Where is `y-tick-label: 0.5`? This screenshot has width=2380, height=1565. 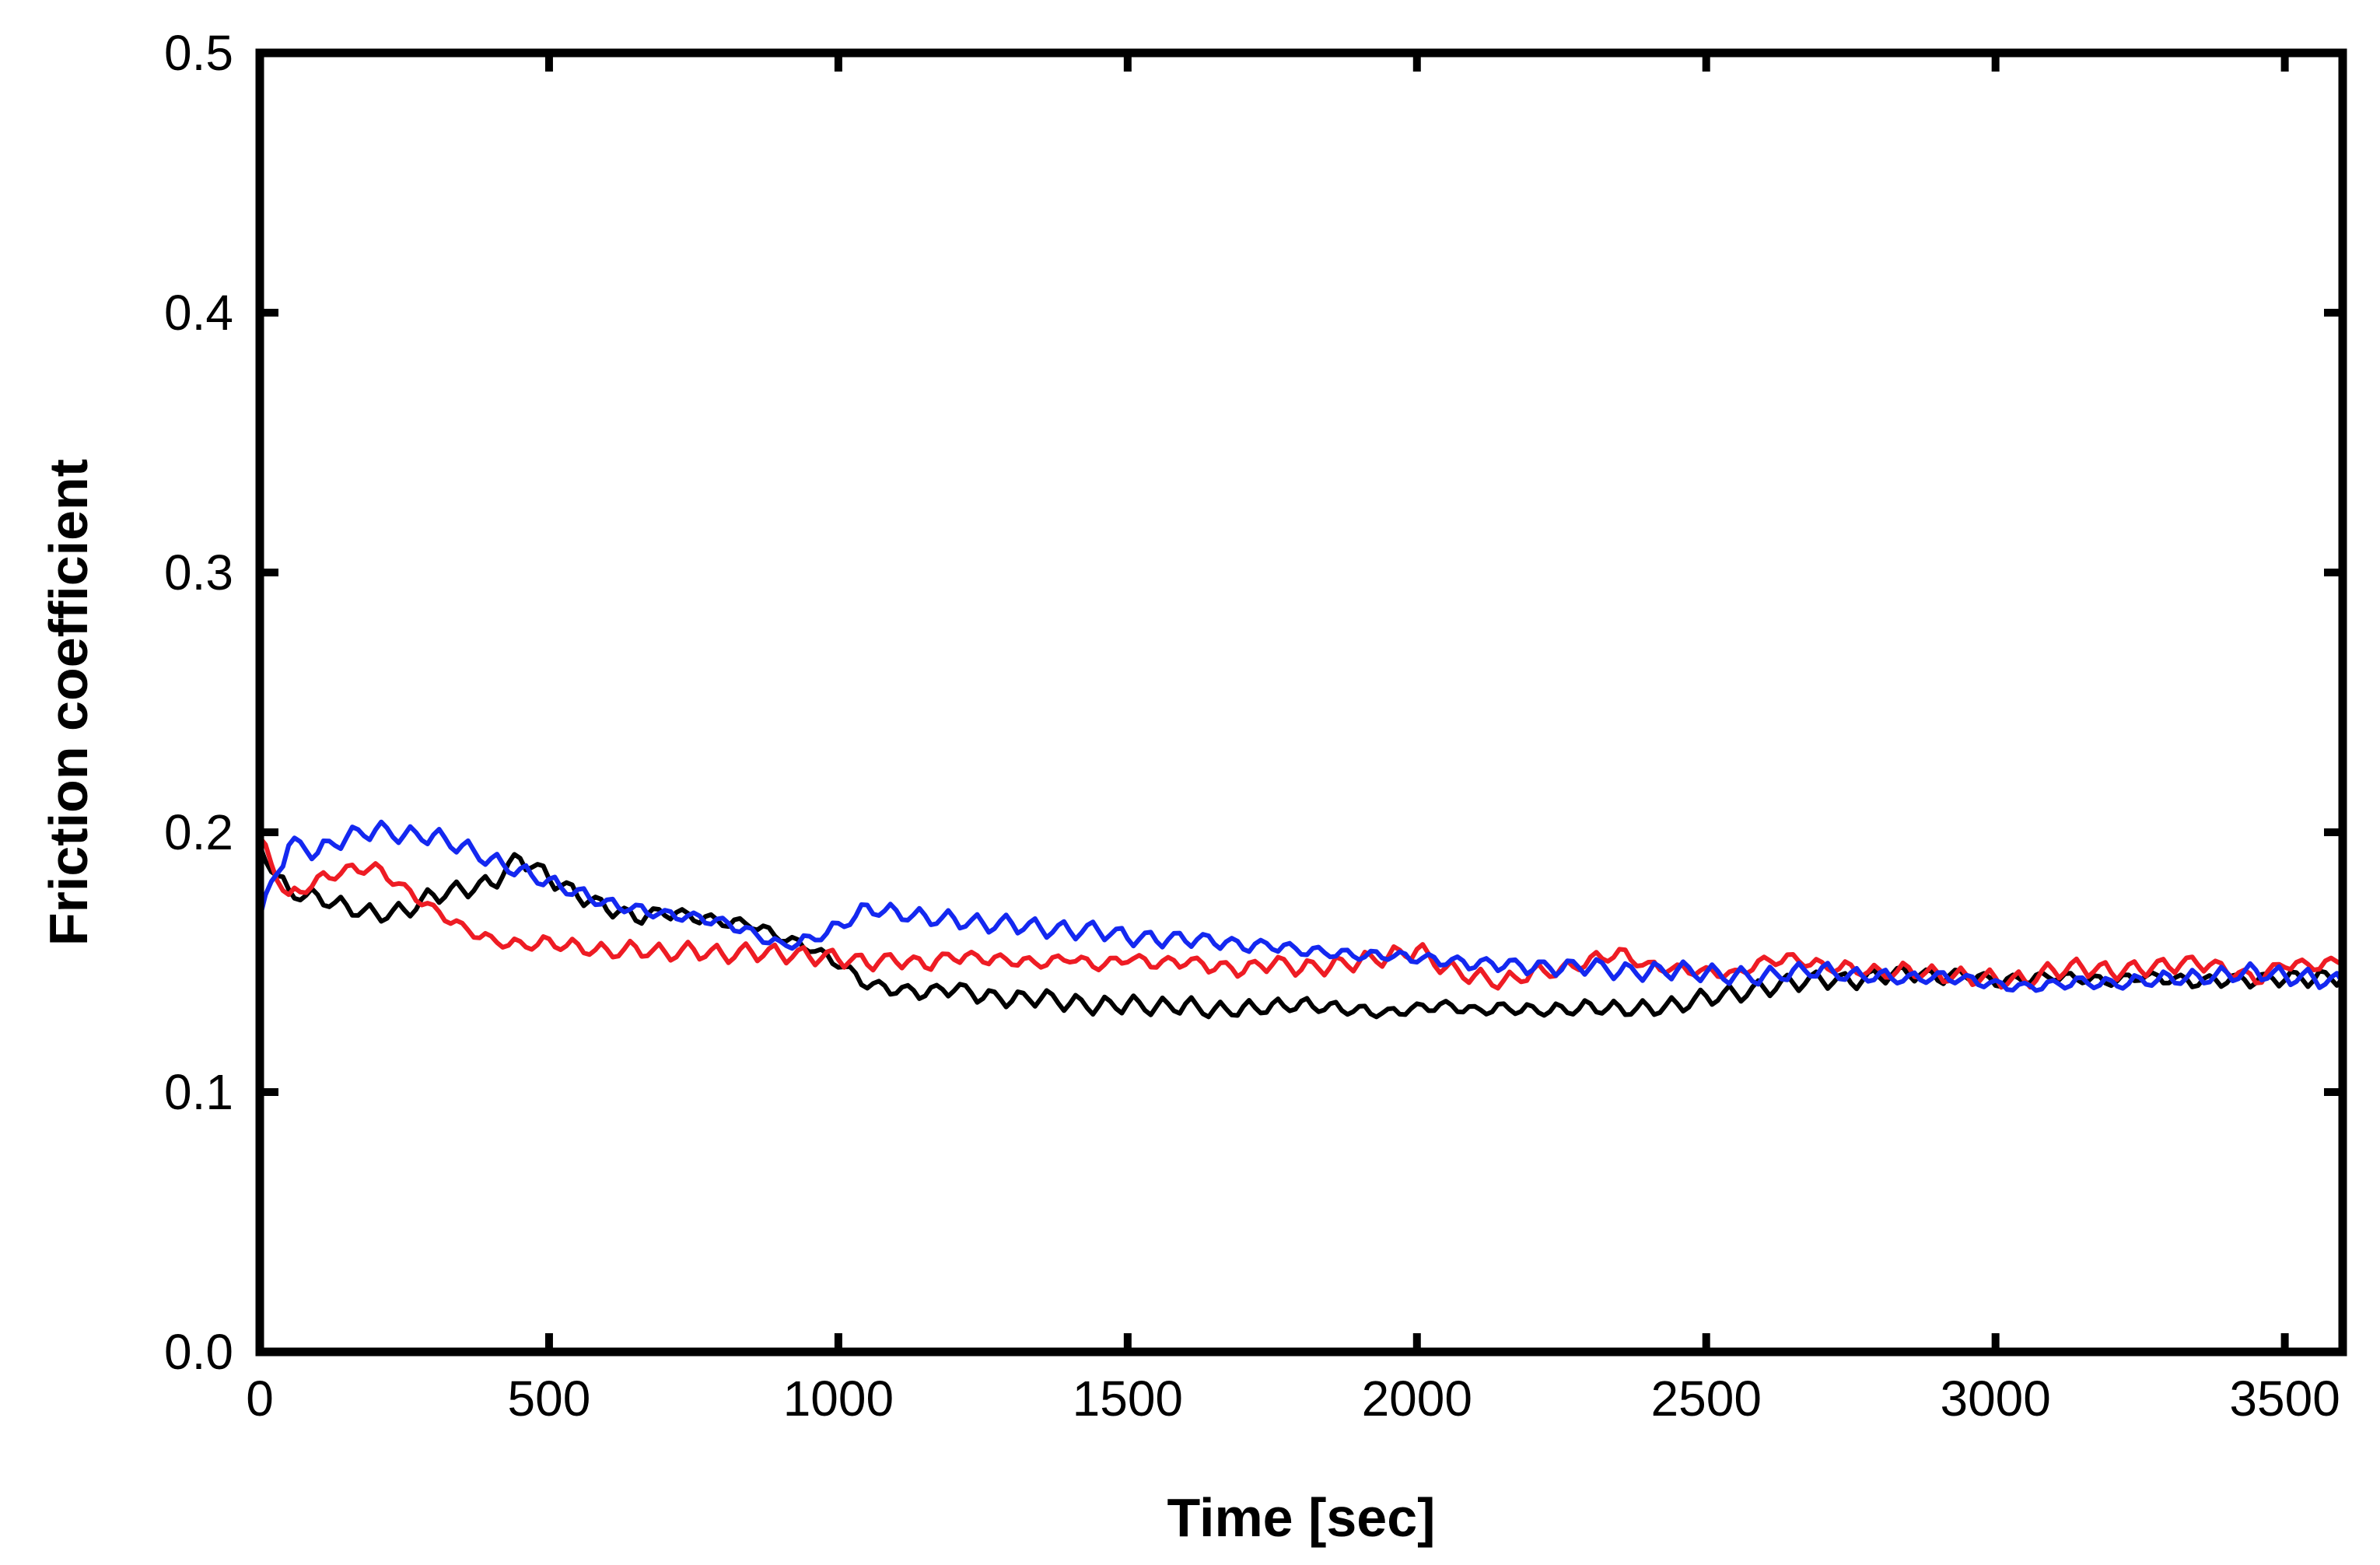
y-tick-label: 0.5 is located at coordinates (198, 53).